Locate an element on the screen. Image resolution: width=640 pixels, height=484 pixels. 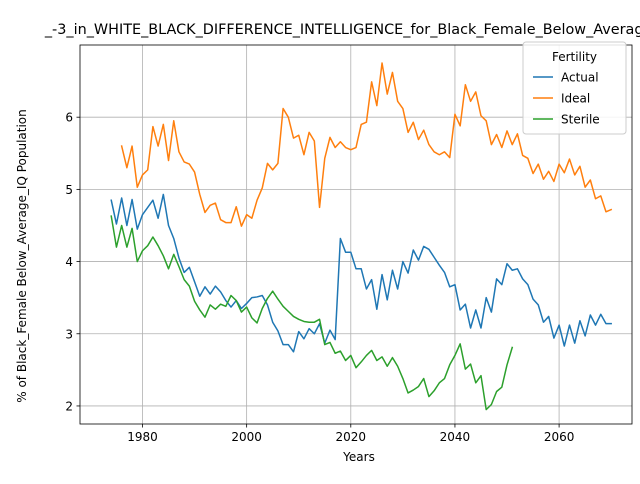
y-axis: 2 3 4 5 6 is located at coordinates (72, 262).